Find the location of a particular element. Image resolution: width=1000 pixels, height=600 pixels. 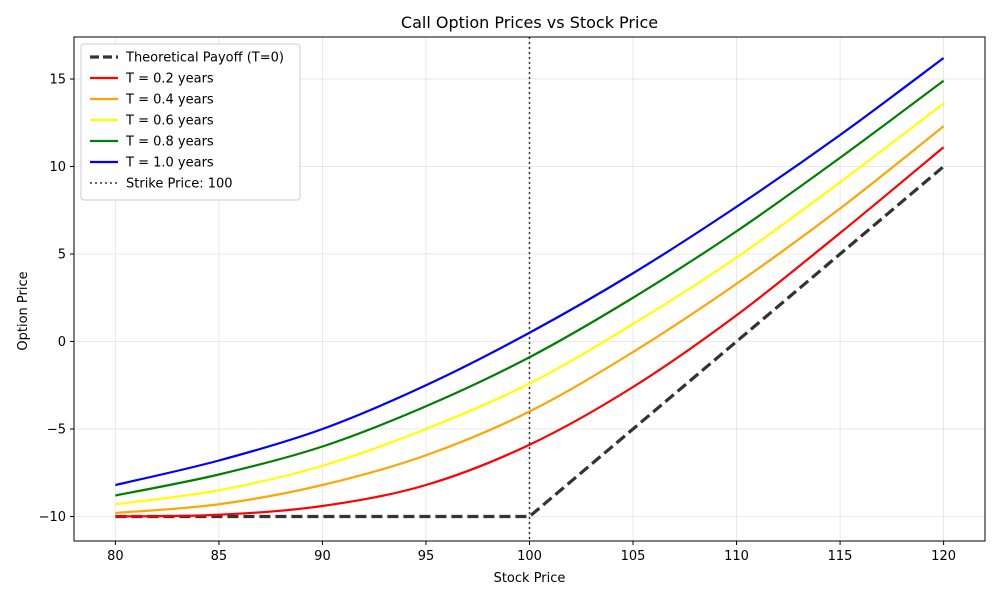

x-axis: 80 85 90 95 100 105 110 115 120 is located at coordinates (531, 552).